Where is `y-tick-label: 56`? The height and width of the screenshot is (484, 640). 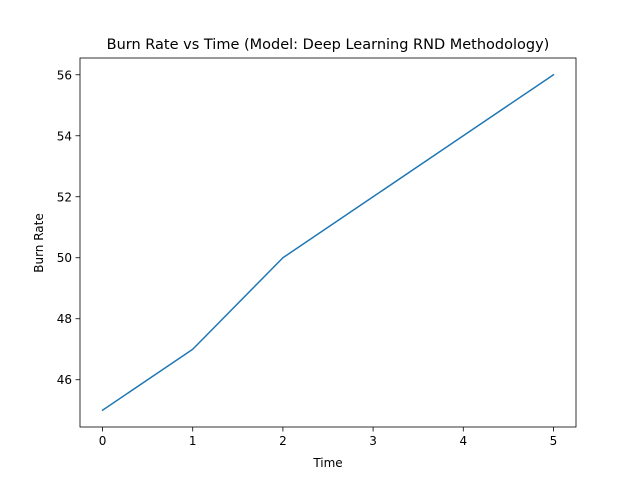 y-tick-label: 56 is located at coordinates (64, 75).